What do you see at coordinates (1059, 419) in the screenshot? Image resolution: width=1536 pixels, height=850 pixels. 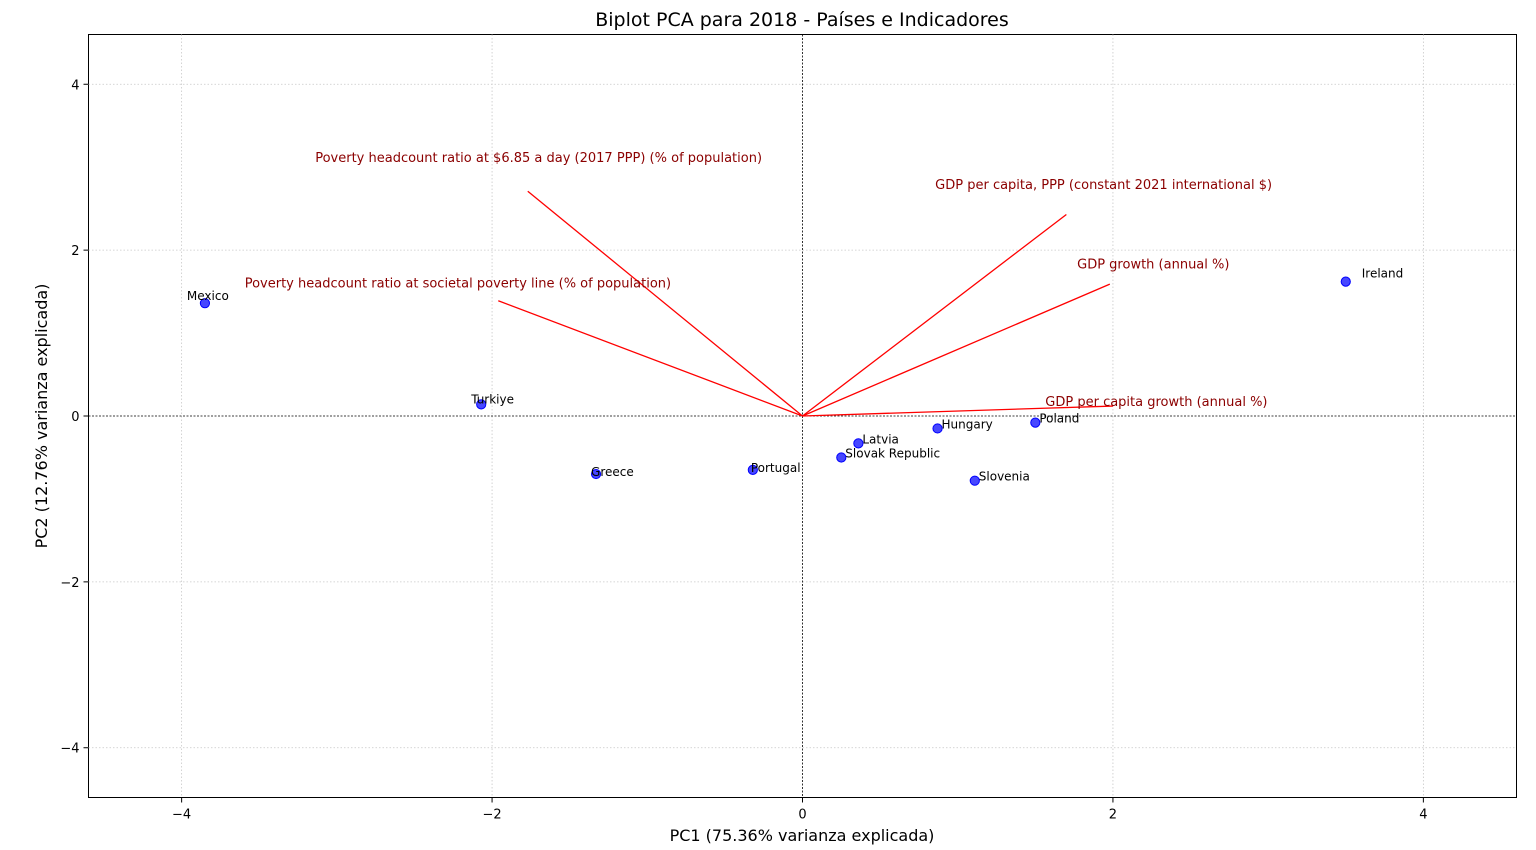 I see `country-label: Poland` at bounding box center [1059, 419].